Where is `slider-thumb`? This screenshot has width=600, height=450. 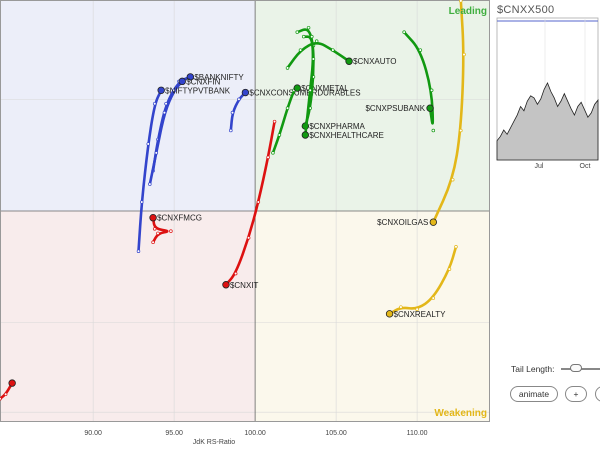
slider-thumb is located at coordinates (576, 368).